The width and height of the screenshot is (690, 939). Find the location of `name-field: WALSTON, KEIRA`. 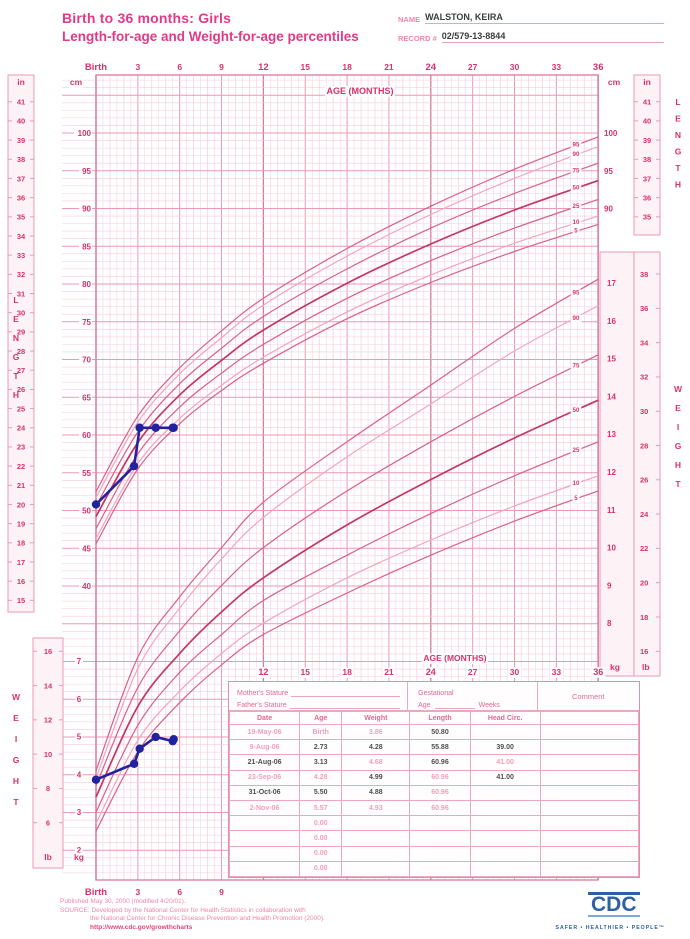

name-field: WALSTON, KEIRA is located at coordinates (544, 18).